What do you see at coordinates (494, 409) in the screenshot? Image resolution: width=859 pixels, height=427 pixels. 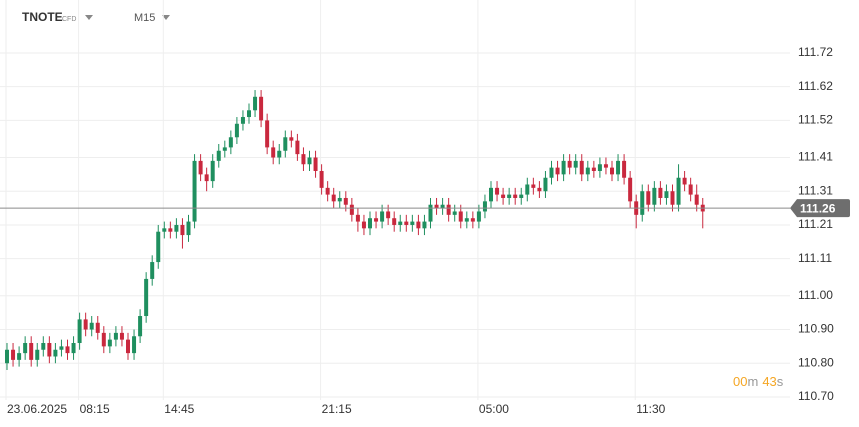 I see `x-tick-label: 05:00` at bounding box center [494, 409].